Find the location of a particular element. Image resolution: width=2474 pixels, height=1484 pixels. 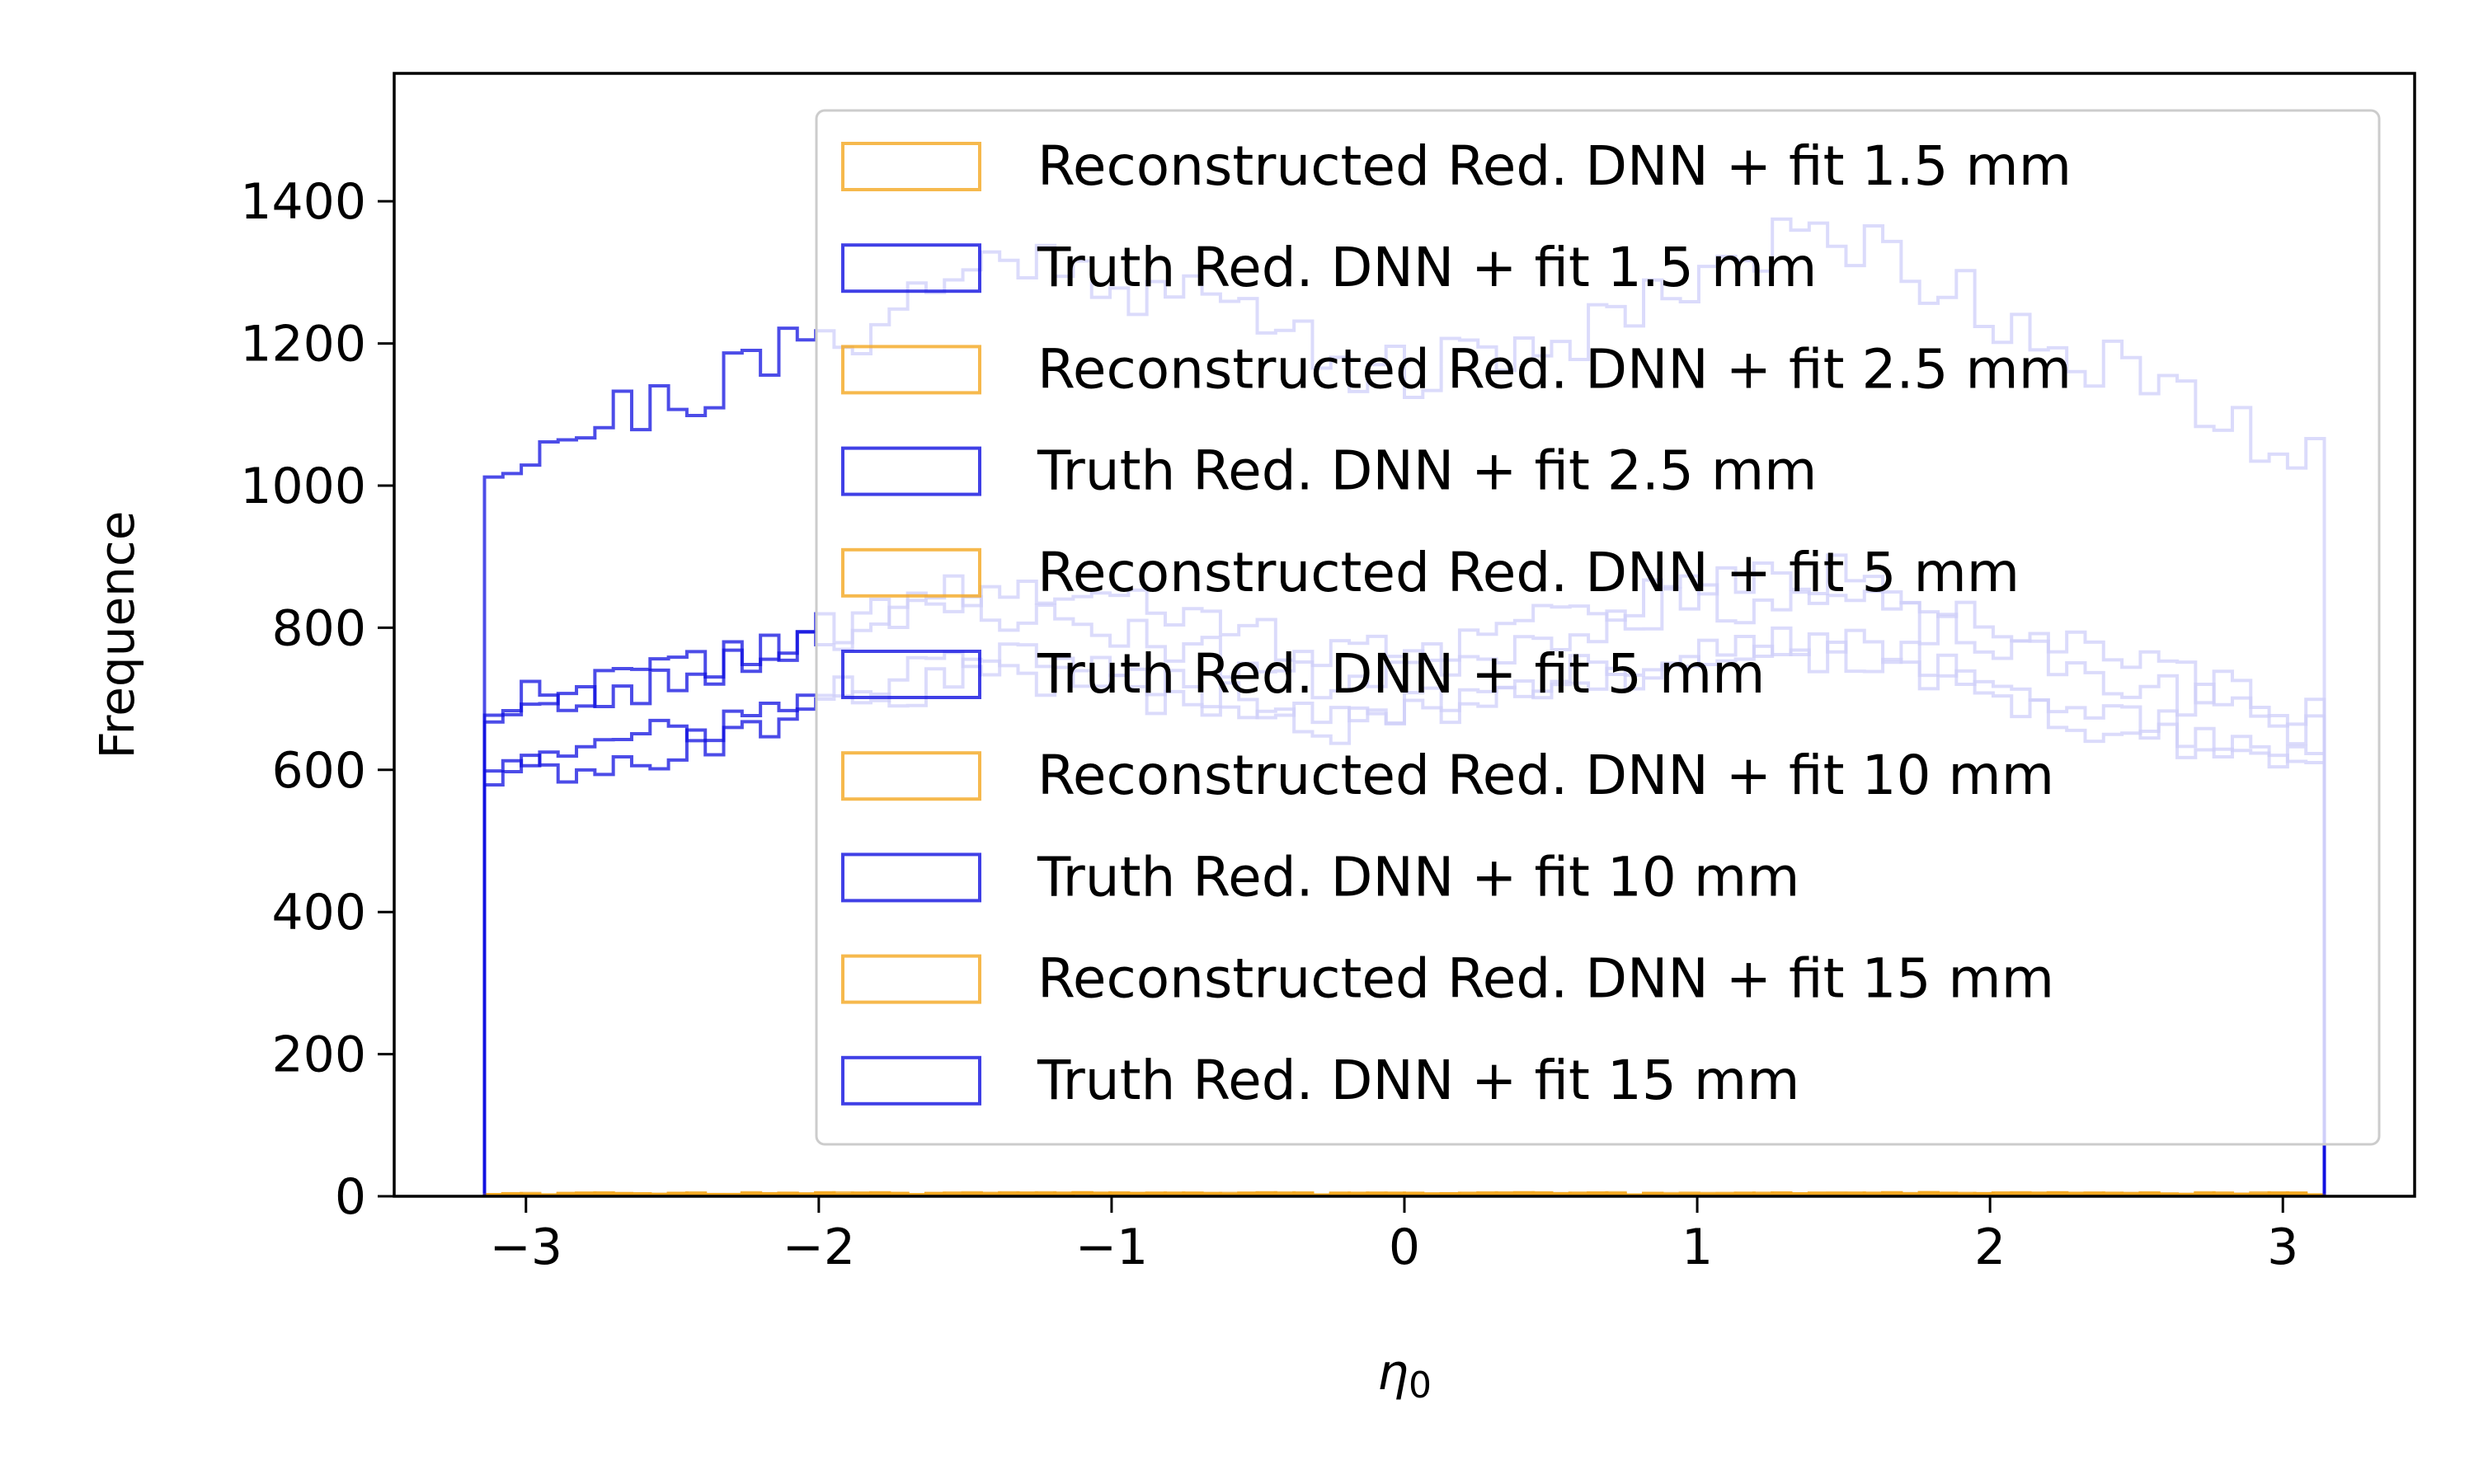

legend-label: Reconstructed Red. DNN + fit 5 mm is located at coordinates (1528, 572).